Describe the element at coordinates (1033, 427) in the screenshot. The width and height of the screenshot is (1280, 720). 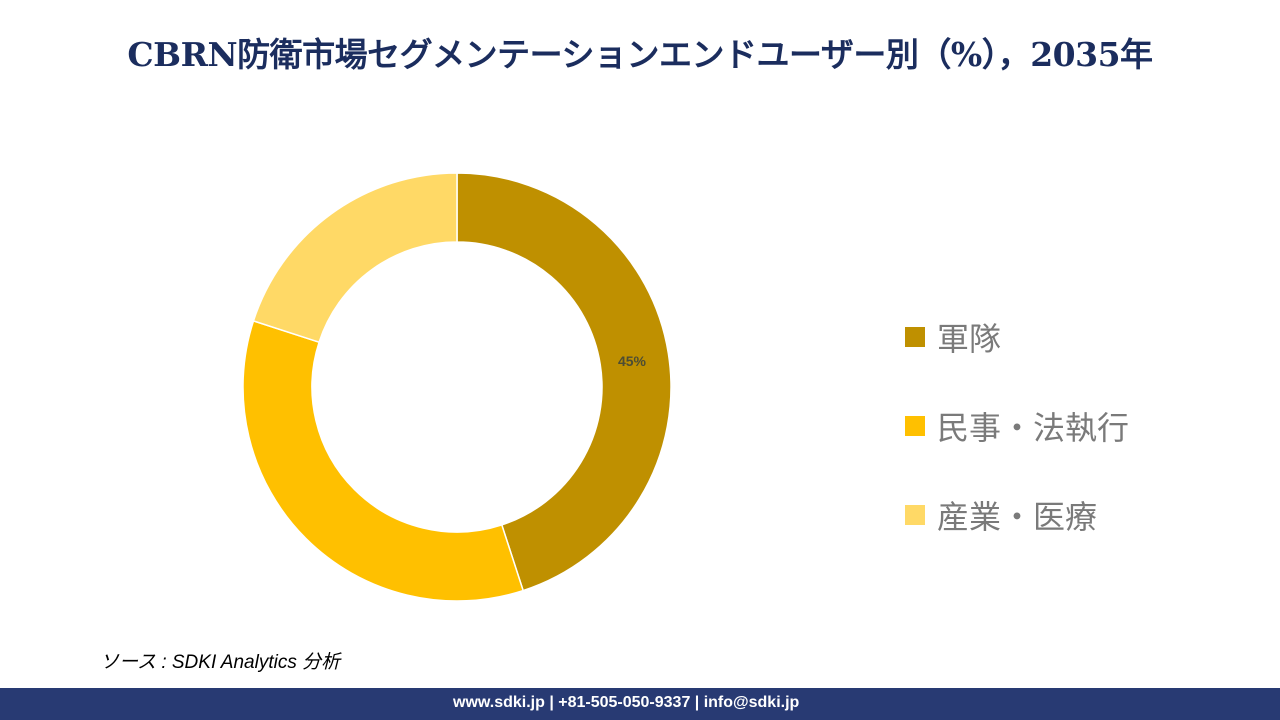
I see `legend-label: 民事・法執行` at that location.